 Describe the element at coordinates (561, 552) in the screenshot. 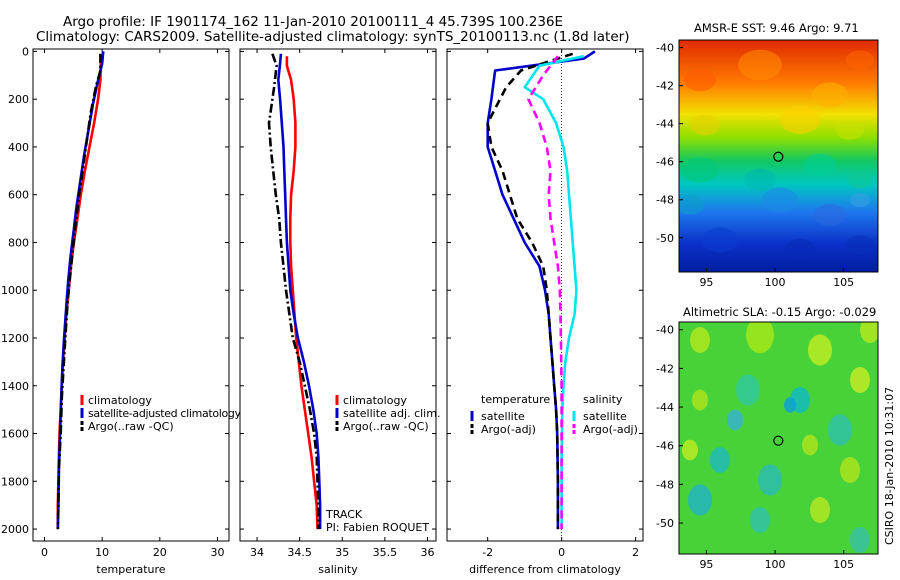

I see `x-tick-label: 0` at that location.